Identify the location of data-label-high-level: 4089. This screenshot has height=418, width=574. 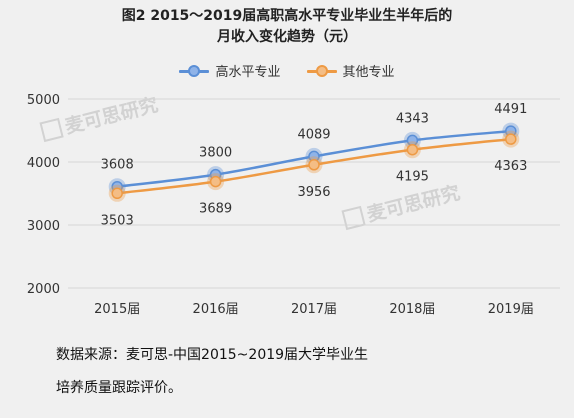
(313, 134).